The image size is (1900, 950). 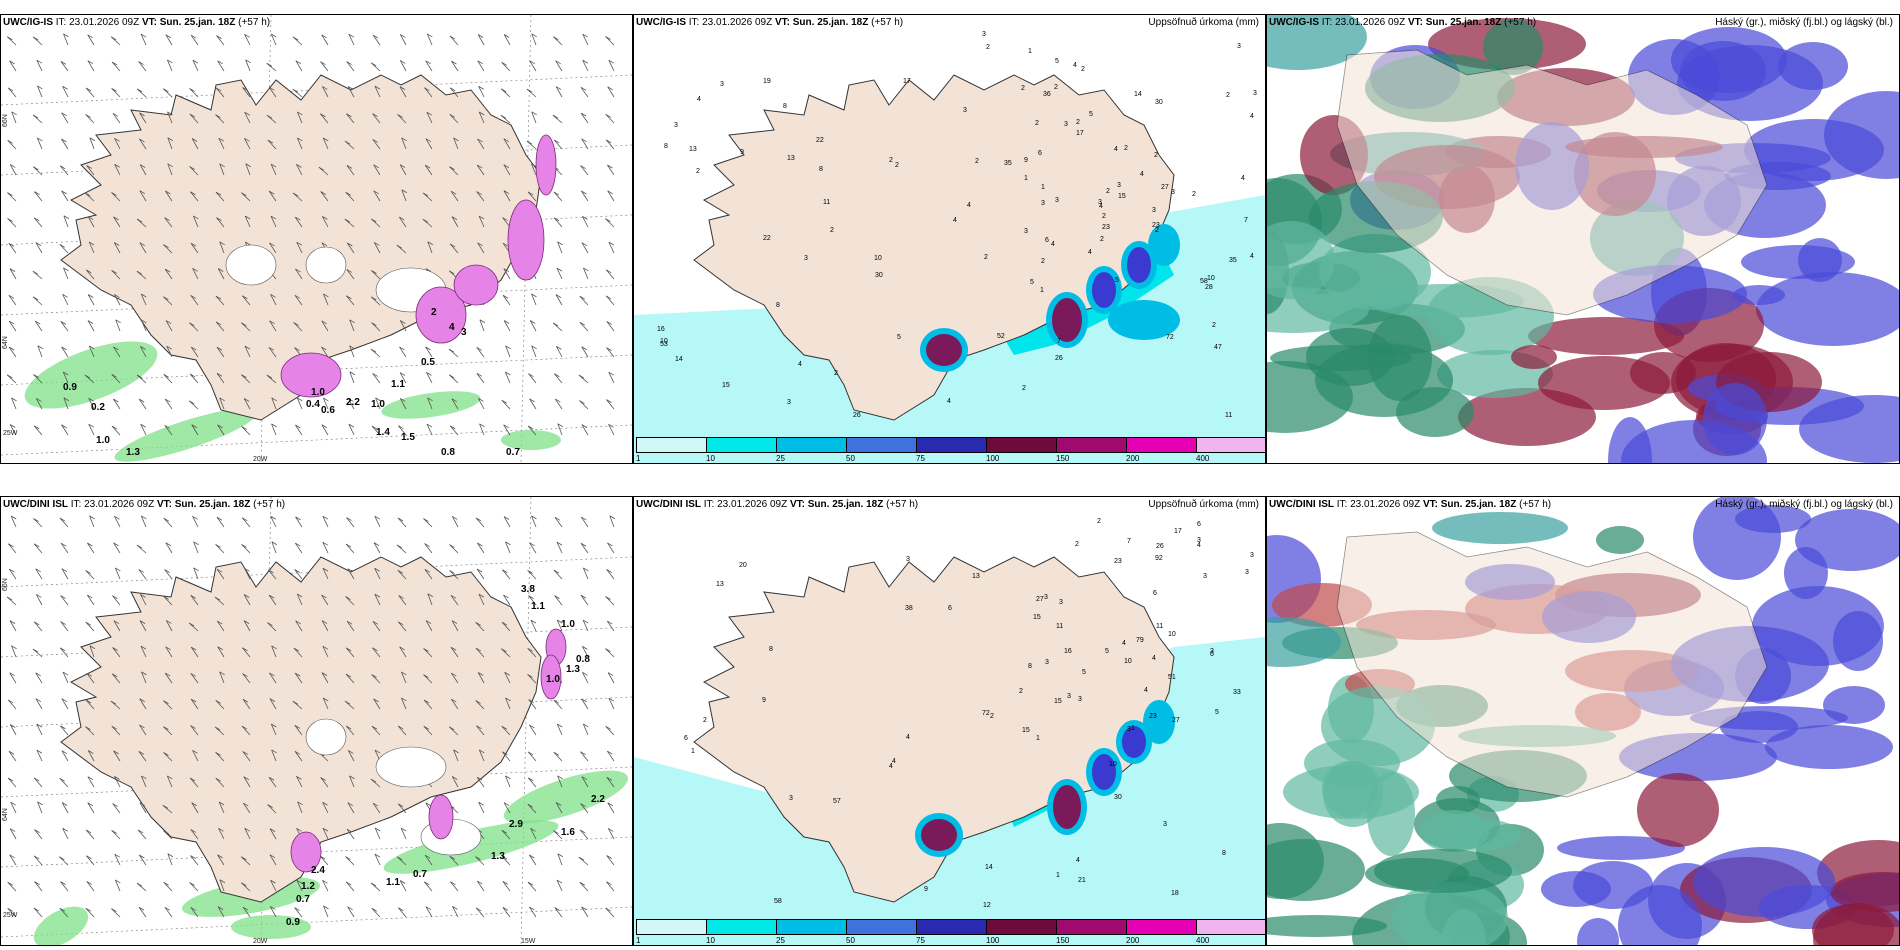 I want to click on precip-value-label: 17, so click(x=1178, y=531).